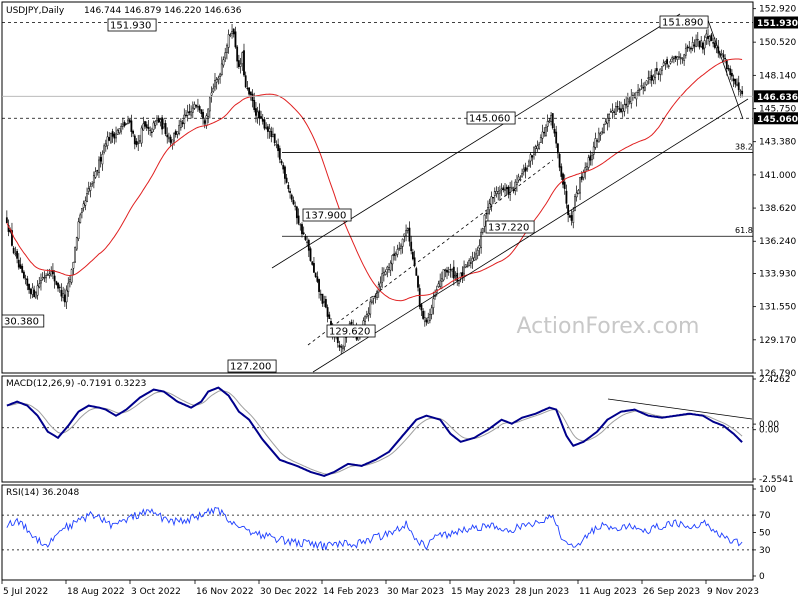 Image resolution: width=800 pixels, height=600 pixels. What do you see at coordinates (777, 176) in the screenshot?
I see `price-tick-label: 141.000` at bounding box center [777, 176].